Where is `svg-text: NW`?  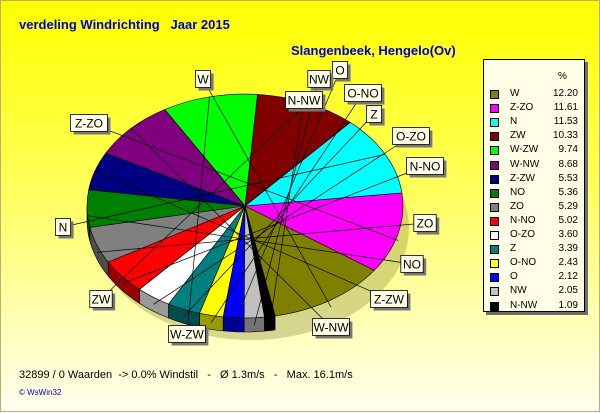 svg-text: NW is located at coordinates (319, 80).